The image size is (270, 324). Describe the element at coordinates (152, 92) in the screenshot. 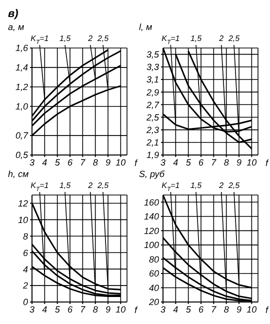

I see `y-tick-label: 2,9` at that location.